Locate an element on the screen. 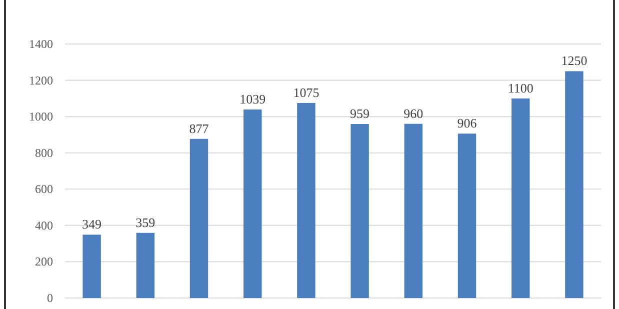 This screenshot has width=619, height=309. data-label: 349 is located at coordinates (92, 224).